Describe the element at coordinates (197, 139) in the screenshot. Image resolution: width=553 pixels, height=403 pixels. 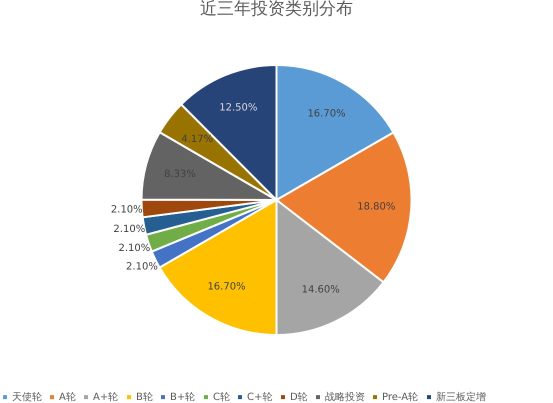
I see `data-label: 4.17%` at that location.